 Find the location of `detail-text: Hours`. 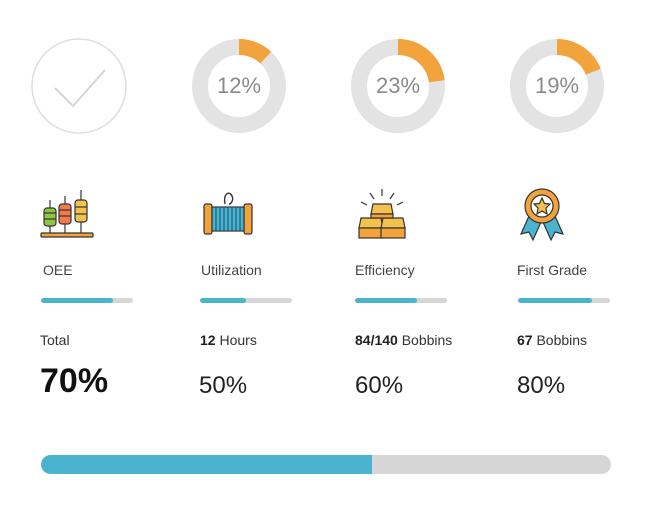

detail-text: Hours is located at coordinates (236, 340).